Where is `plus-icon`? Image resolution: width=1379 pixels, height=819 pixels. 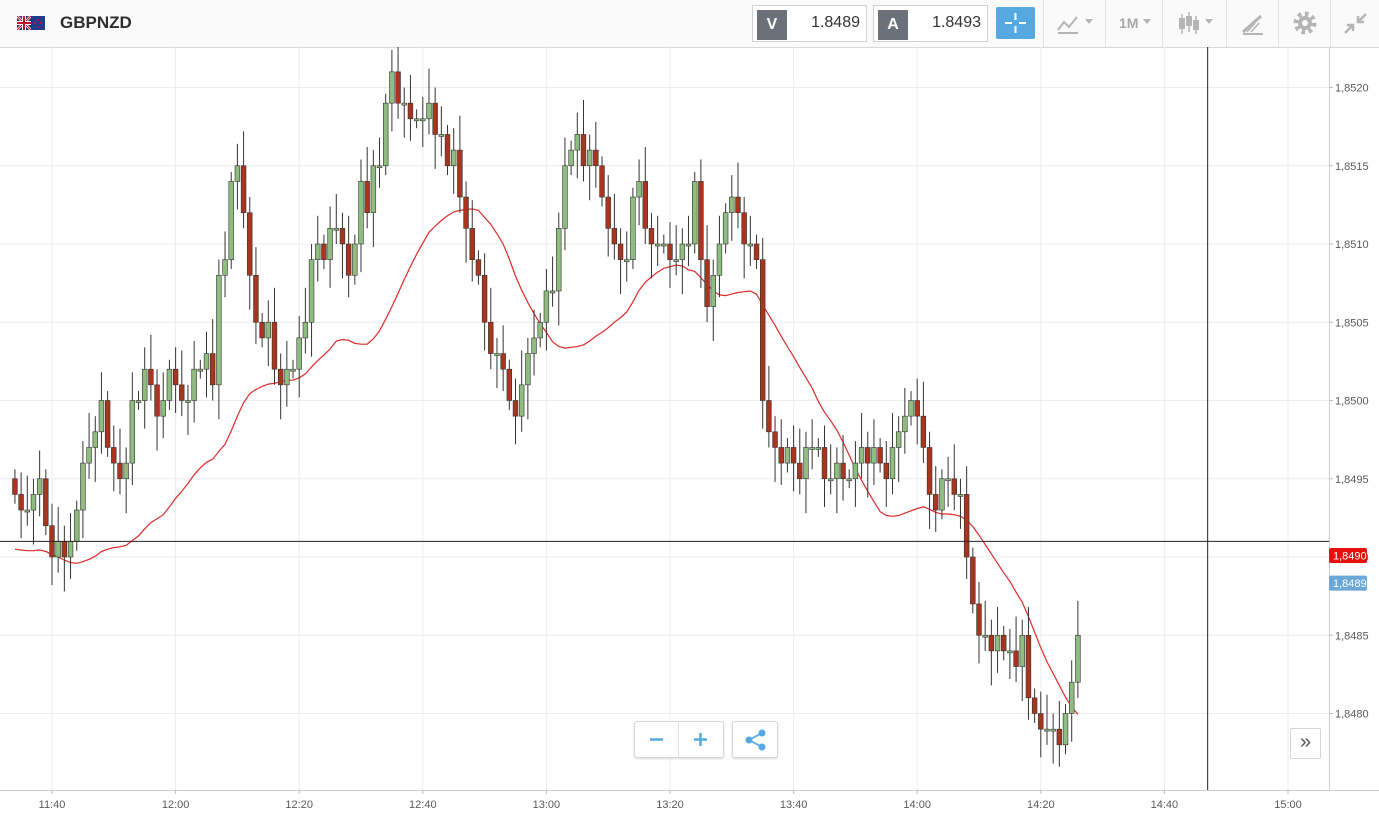
plus-icon is located at coordinates (700, 739).